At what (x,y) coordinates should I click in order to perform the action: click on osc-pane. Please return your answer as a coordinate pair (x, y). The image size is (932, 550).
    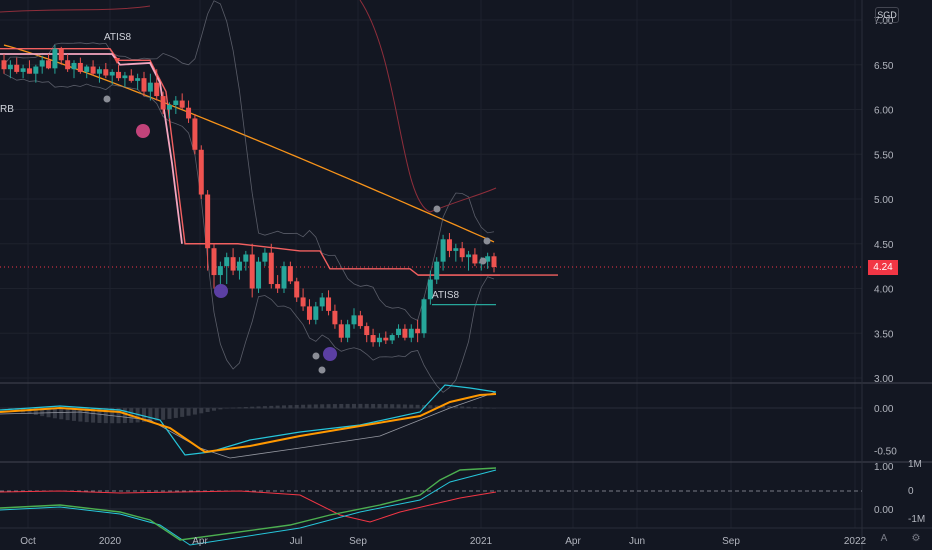
    Looking at the image, I should click on (431, 506).